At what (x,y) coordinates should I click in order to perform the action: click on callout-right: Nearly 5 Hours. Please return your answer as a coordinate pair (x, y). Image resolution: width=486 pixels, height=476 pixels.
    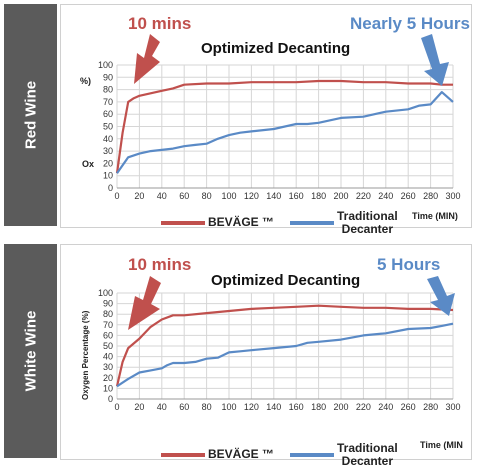
    Looking at the image, I should click on (410, 23).